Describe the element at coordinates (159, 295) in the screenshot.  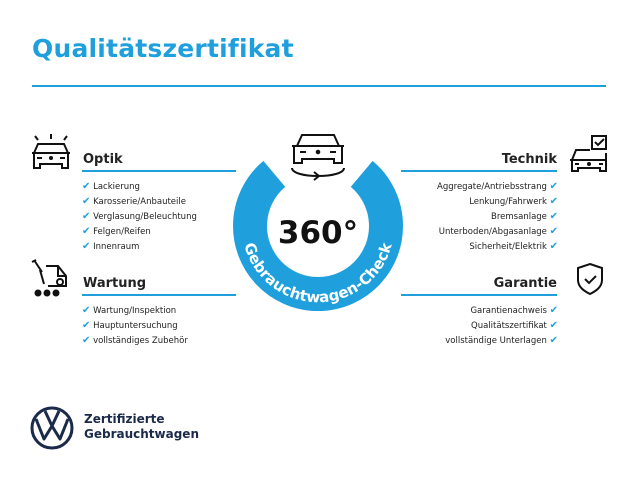
I see `wartung-divider` at that location.